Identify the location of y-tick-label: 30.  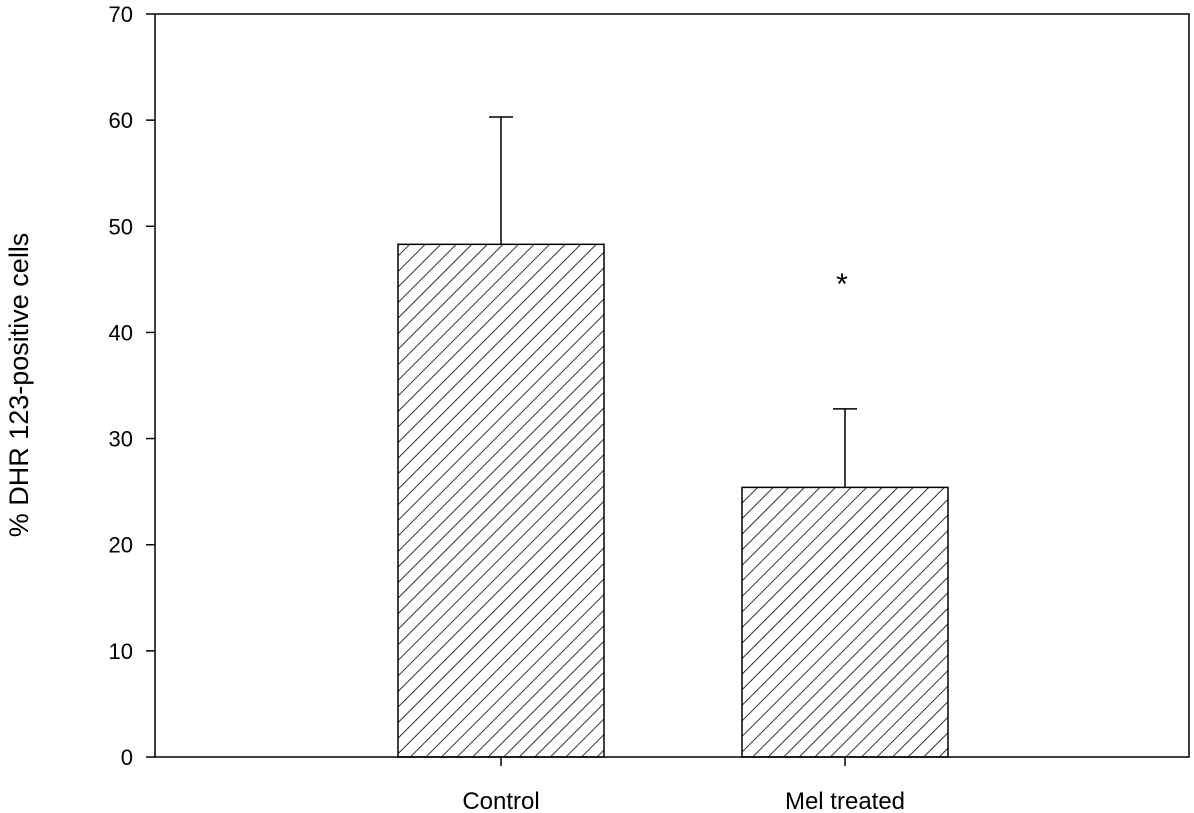
(121, 439).